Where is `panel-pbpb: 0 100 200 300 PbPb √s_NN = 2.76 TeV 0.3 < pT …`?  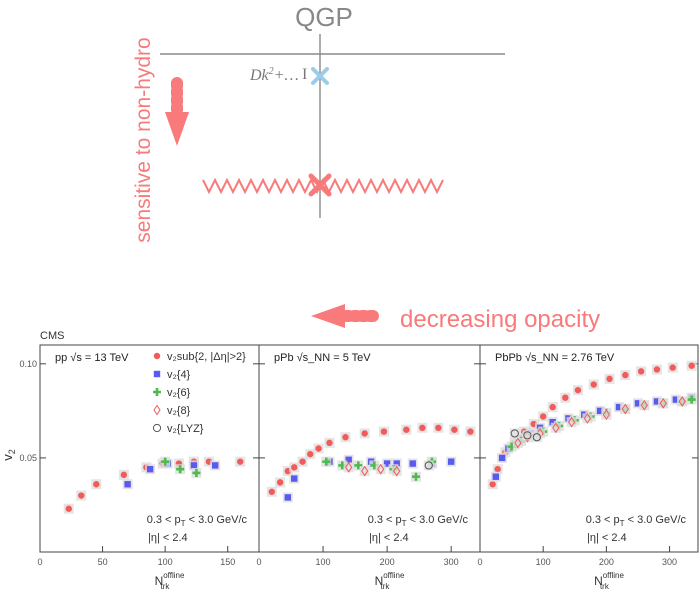
panel-pbpb: 0 100 200 300 PbPb √s_NN = 2.76 TeV 0.3 < pT … is located at coordinates (588, 467).